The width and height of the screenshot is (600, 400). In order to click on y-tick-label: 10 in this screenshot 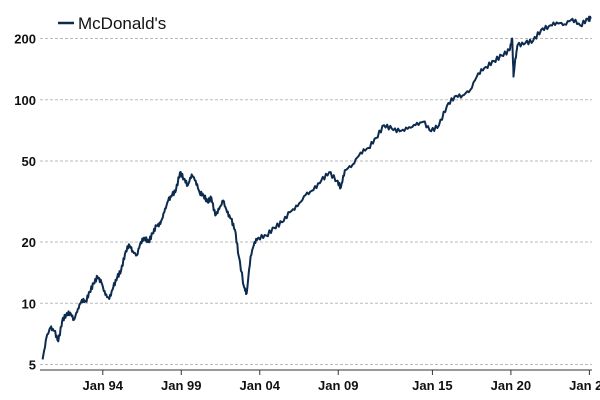, I will do `click(29, 303)`.